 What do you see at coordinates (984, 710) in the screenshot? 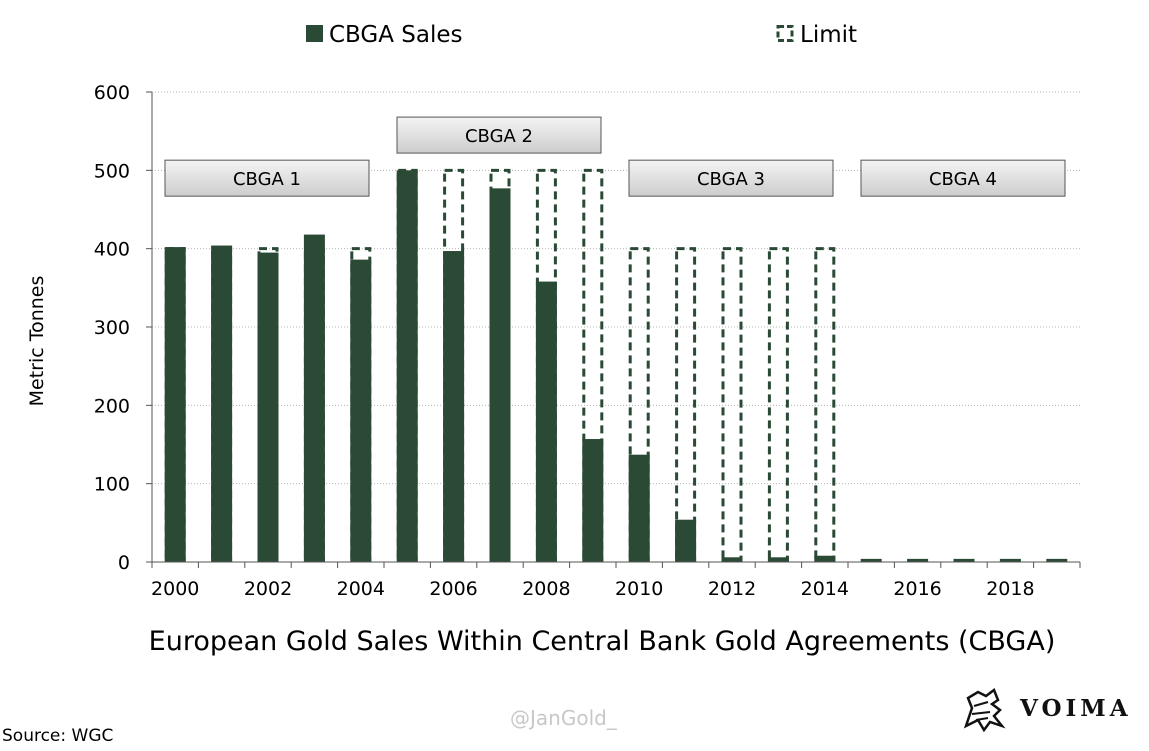
I see `lion-emblem-icon` at bounding box center [984, 710].